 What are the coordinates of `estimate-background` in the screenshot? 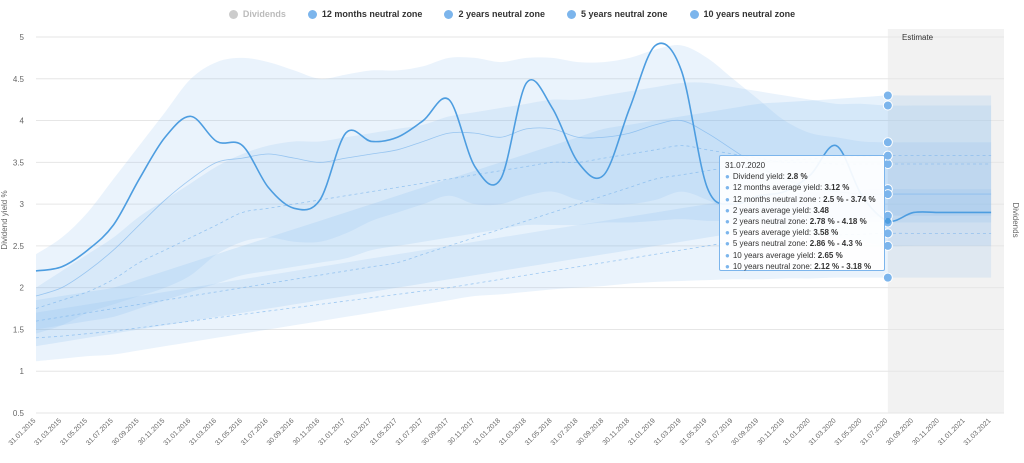 It's located at (945, 221).